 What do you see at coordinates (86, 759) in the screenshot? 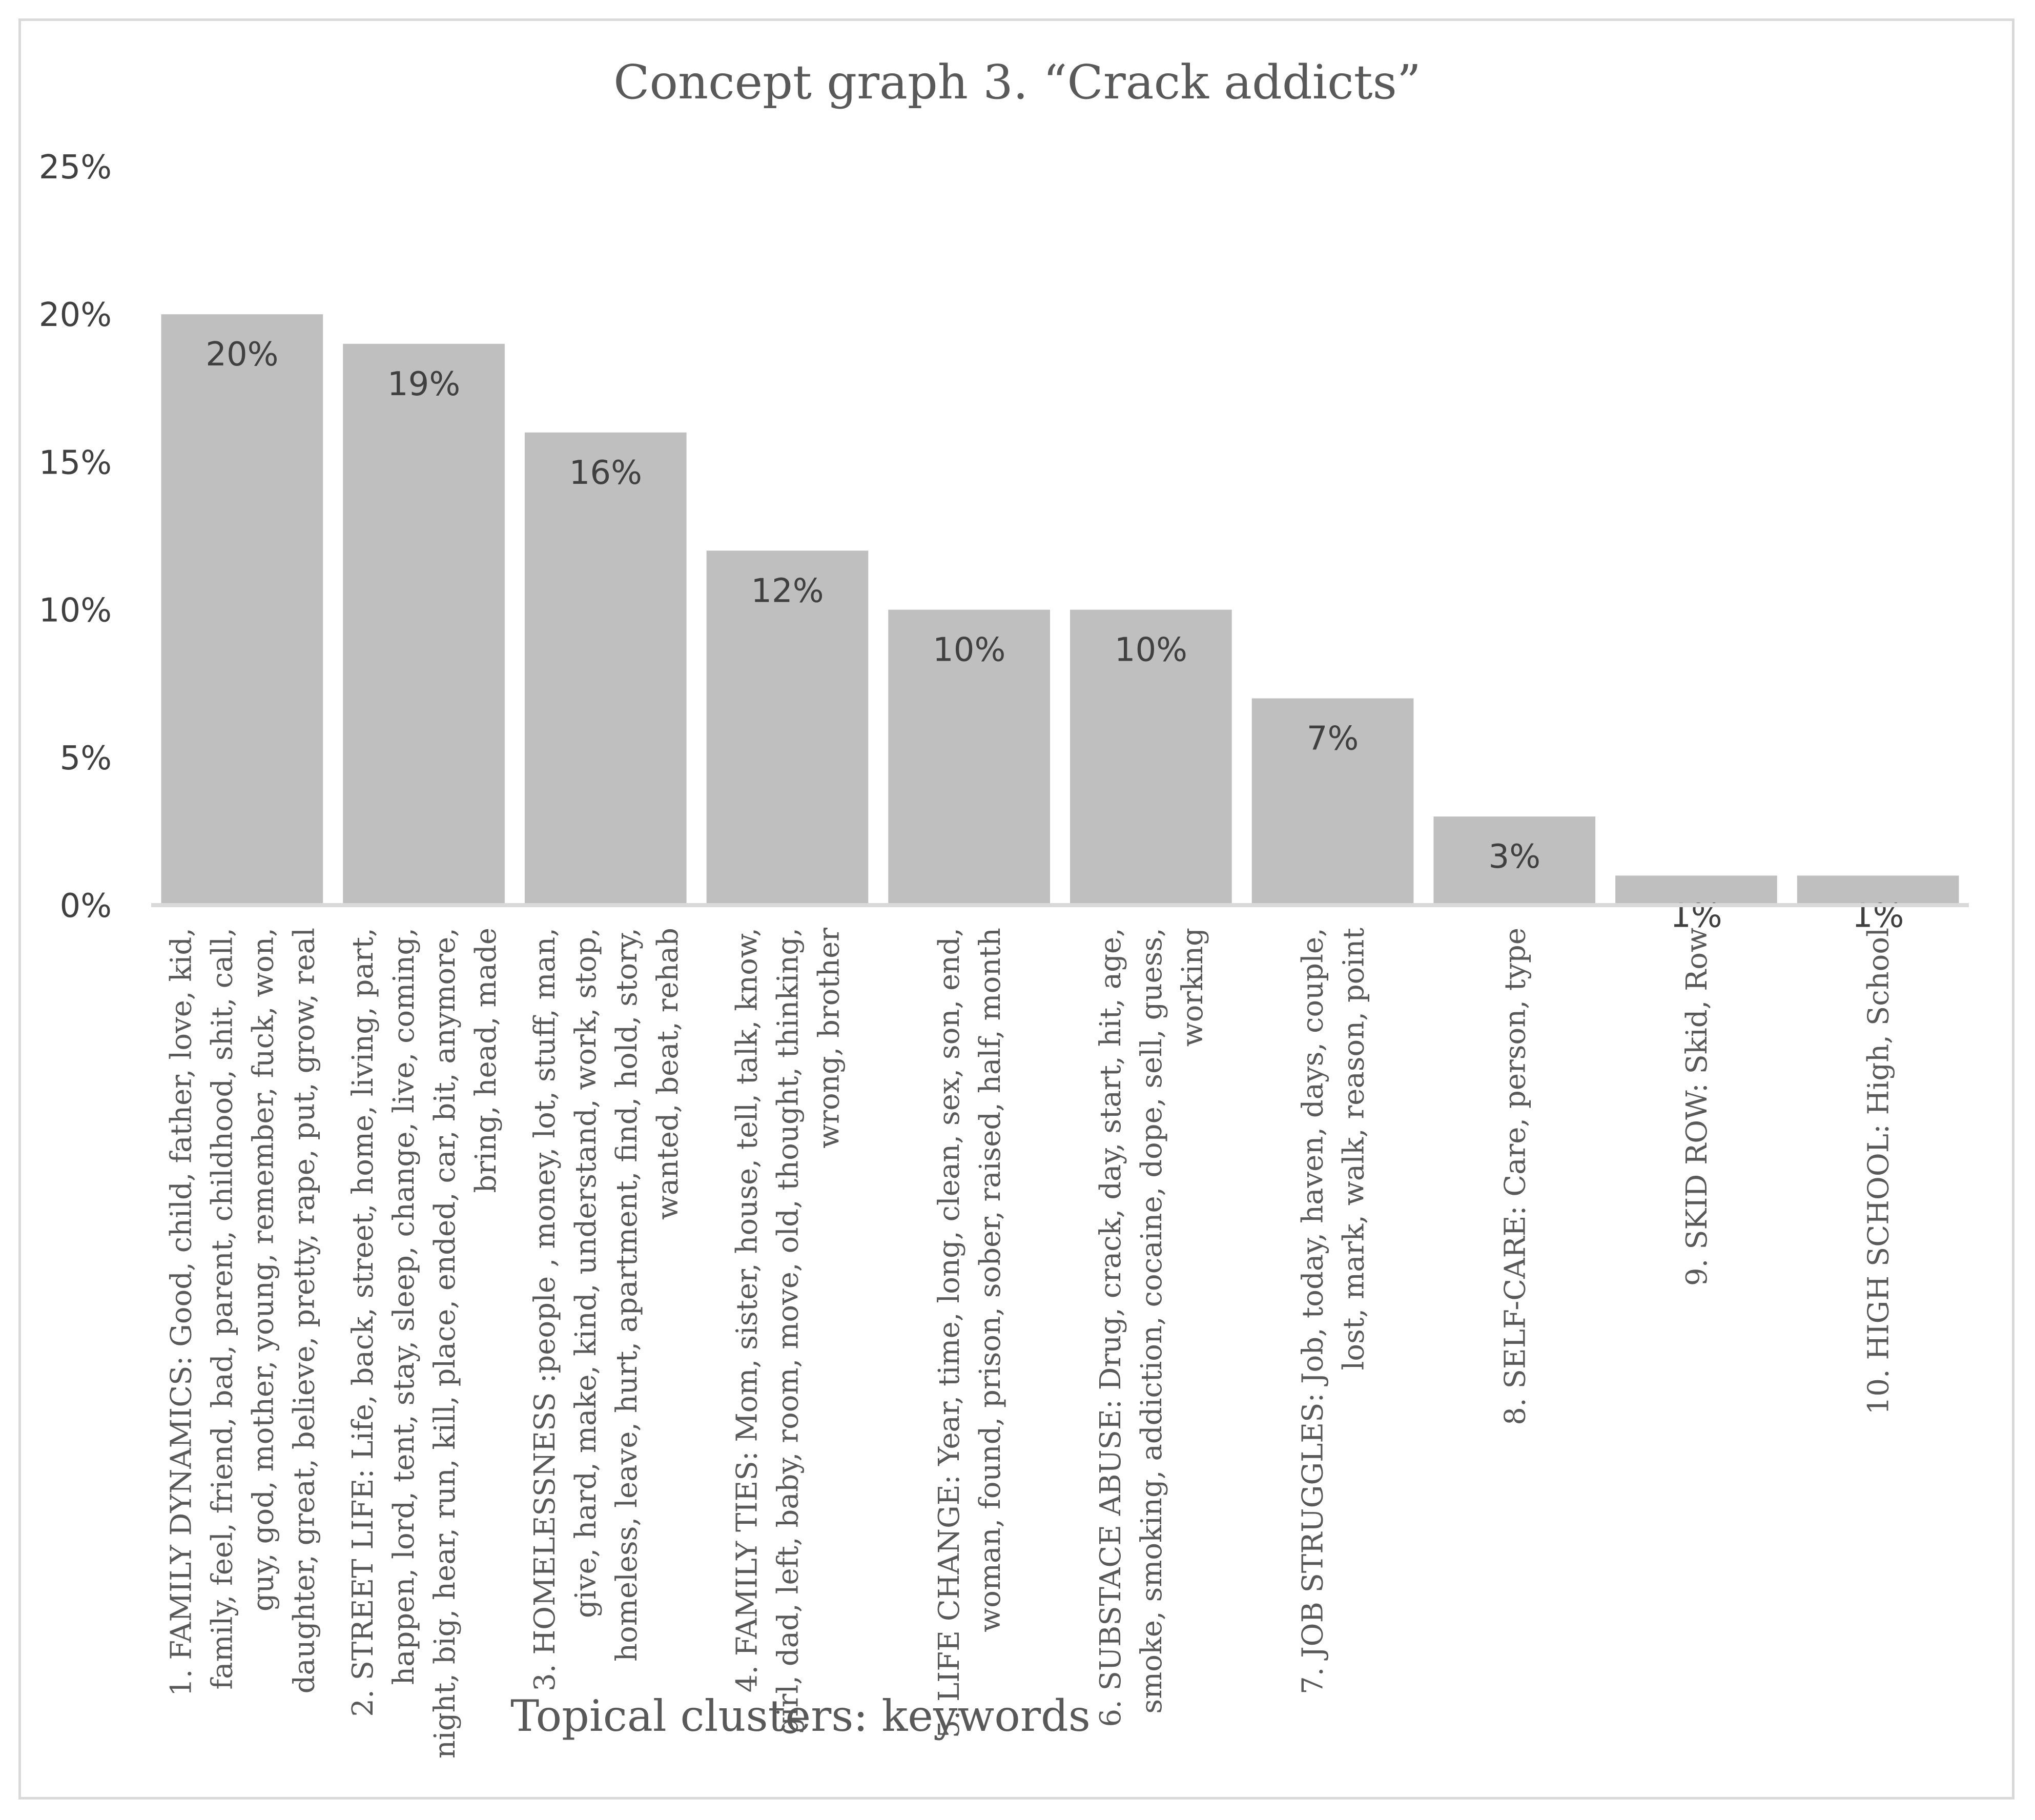
I see `y-tick-label: 5%` at bounding box center [86, 759].